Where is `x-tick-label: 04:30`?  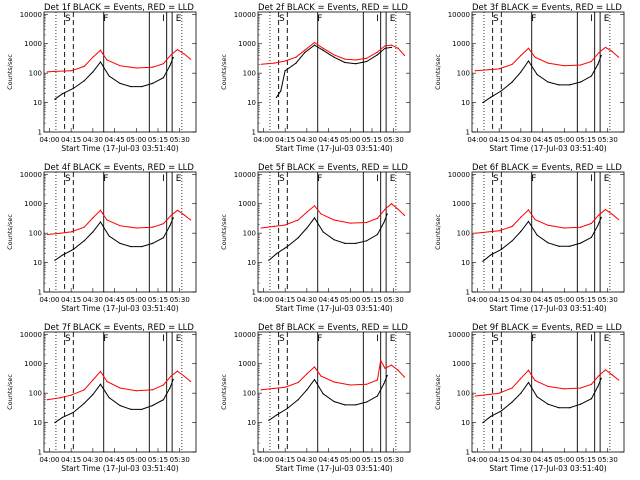 x-tick-label: 04:30 is located at coordinates (93, 140).